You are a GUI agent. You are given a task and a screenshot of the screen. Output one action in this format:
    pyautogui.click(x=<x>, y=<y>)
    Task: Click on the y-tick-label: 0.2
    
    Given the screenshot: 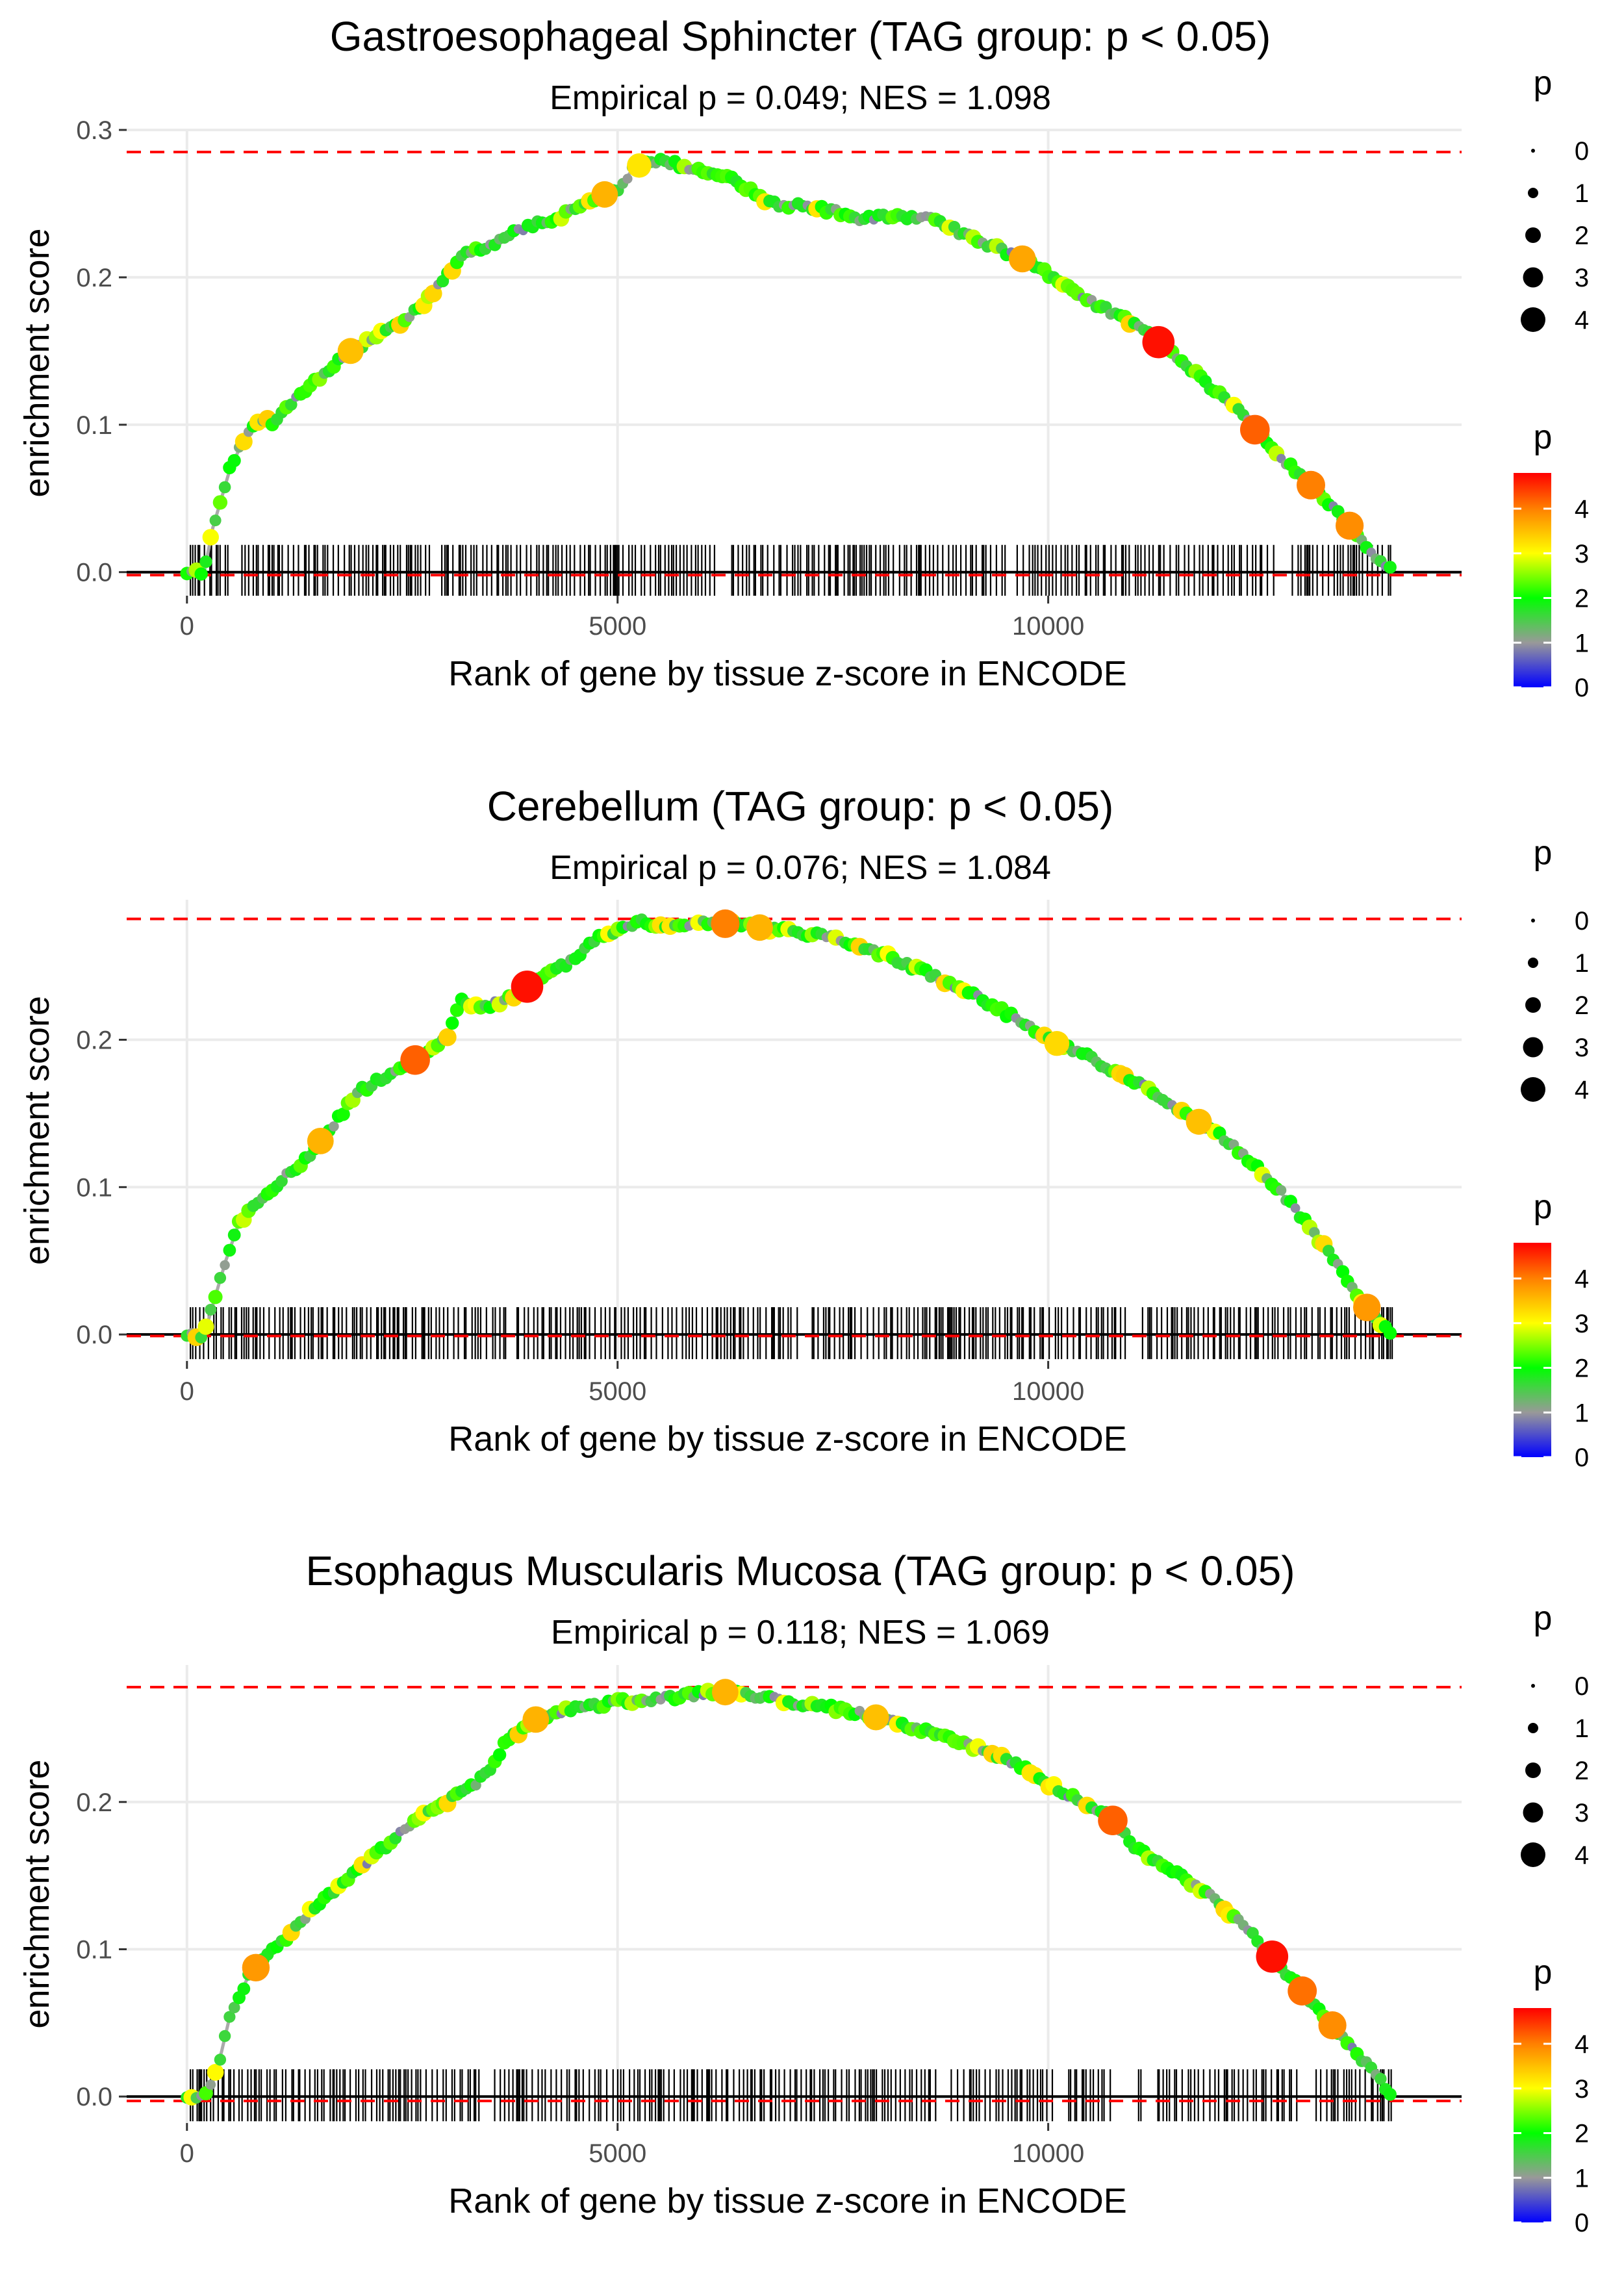 What is the action you would take?
    pyautogui.click(x=94, y=1803)
    